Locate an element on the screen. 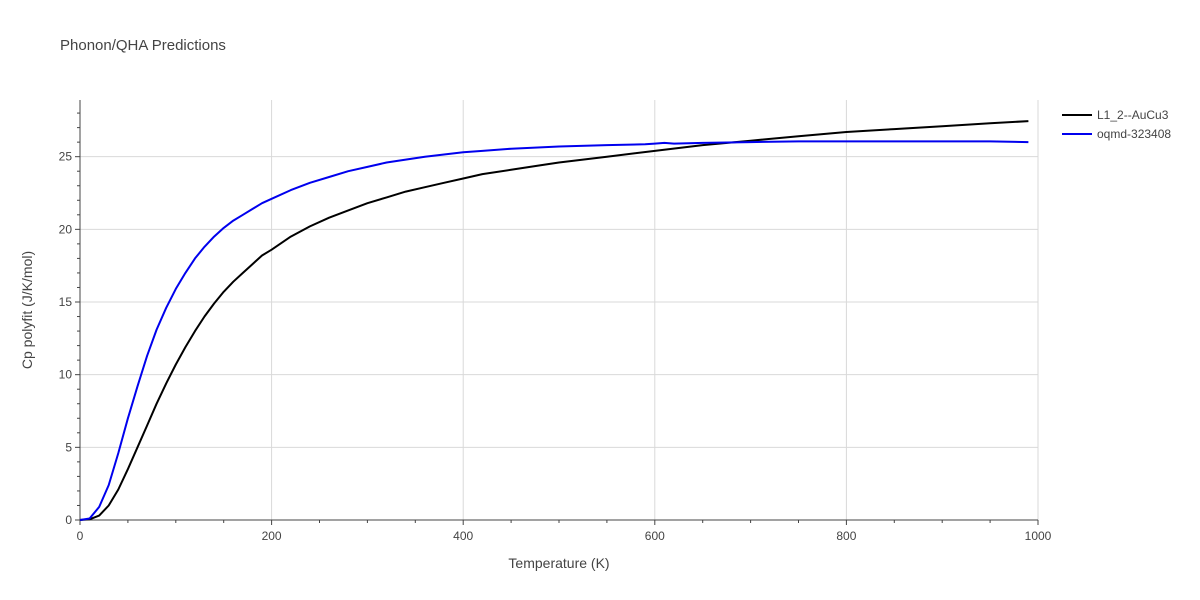  x-axis-title: Temperature (K) is located at coordinates (558, 563).